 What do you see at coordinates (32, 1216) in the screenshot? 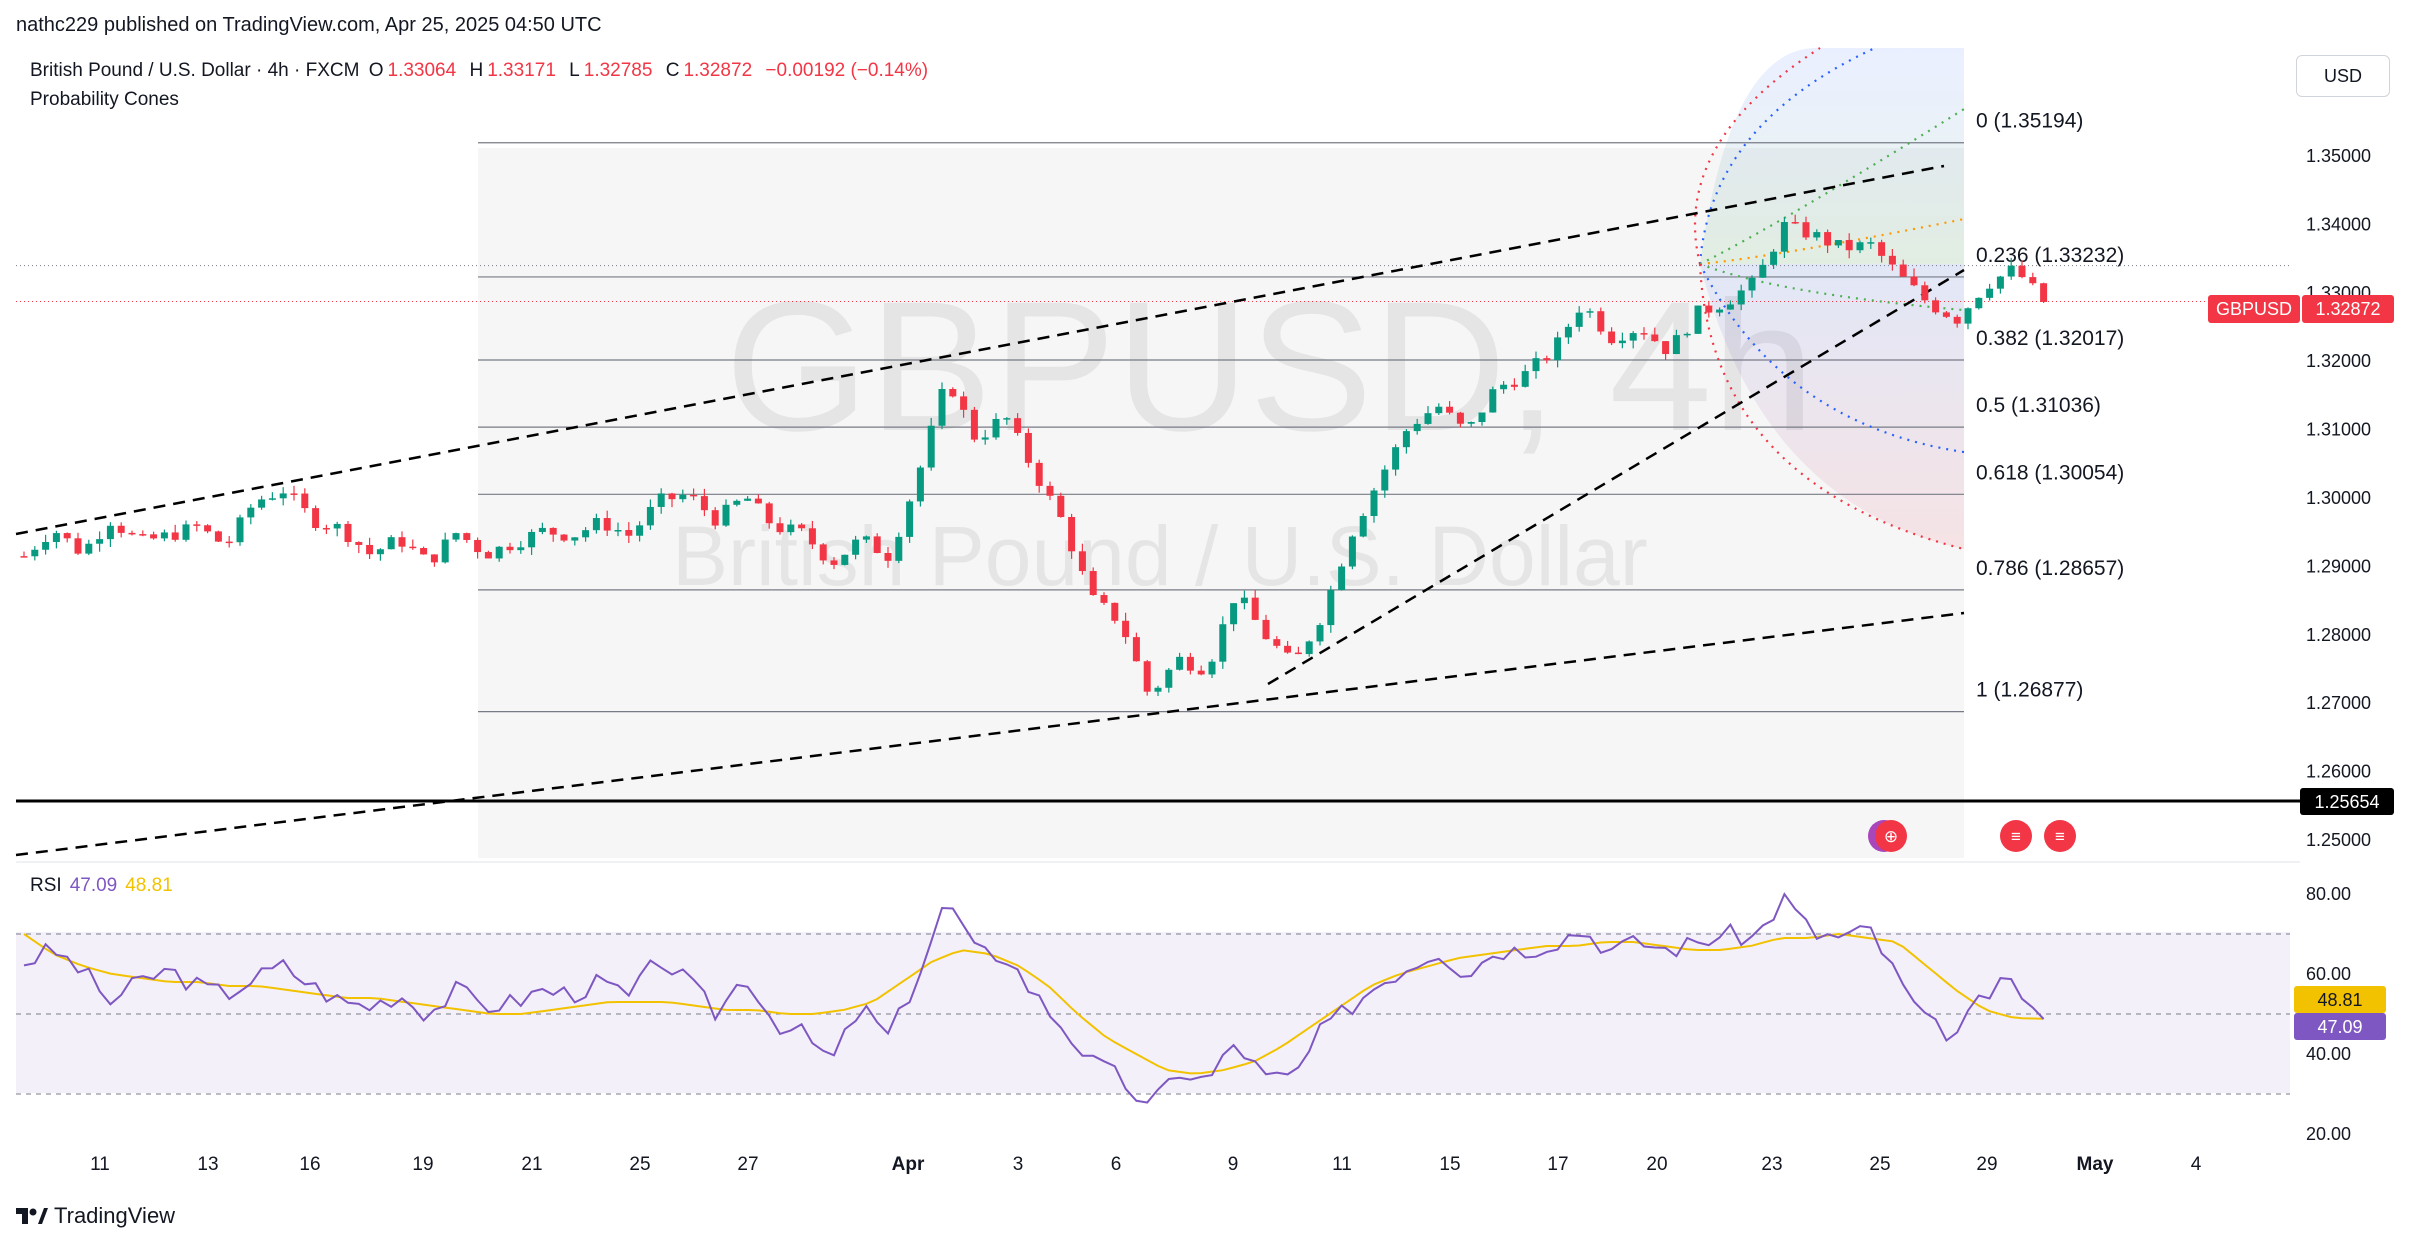
I see `tradingview-logo-icon` at bounding box center [32, 1216].